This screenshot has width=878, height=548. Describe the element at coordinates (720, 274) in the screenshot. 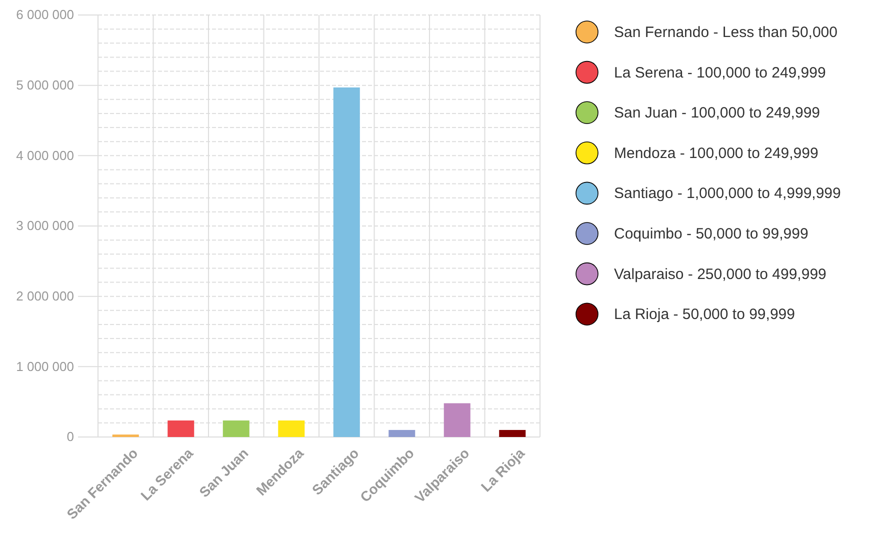

I see `legend-label: Valparaiso - 250,000 to 499,999` at that location.